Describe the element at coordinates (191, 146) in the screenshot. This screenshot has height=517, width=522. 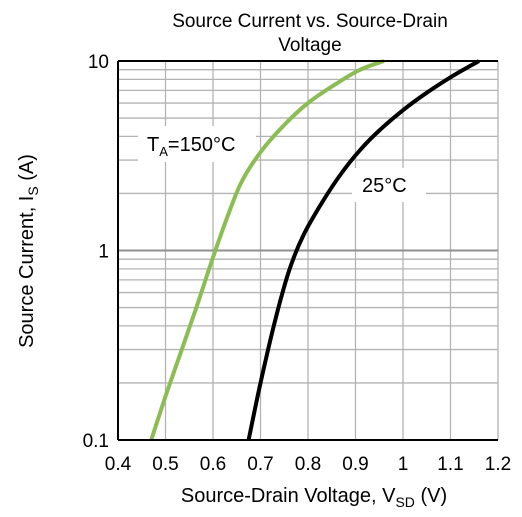
I see `annotation-150c: TA=150°C` at that location.